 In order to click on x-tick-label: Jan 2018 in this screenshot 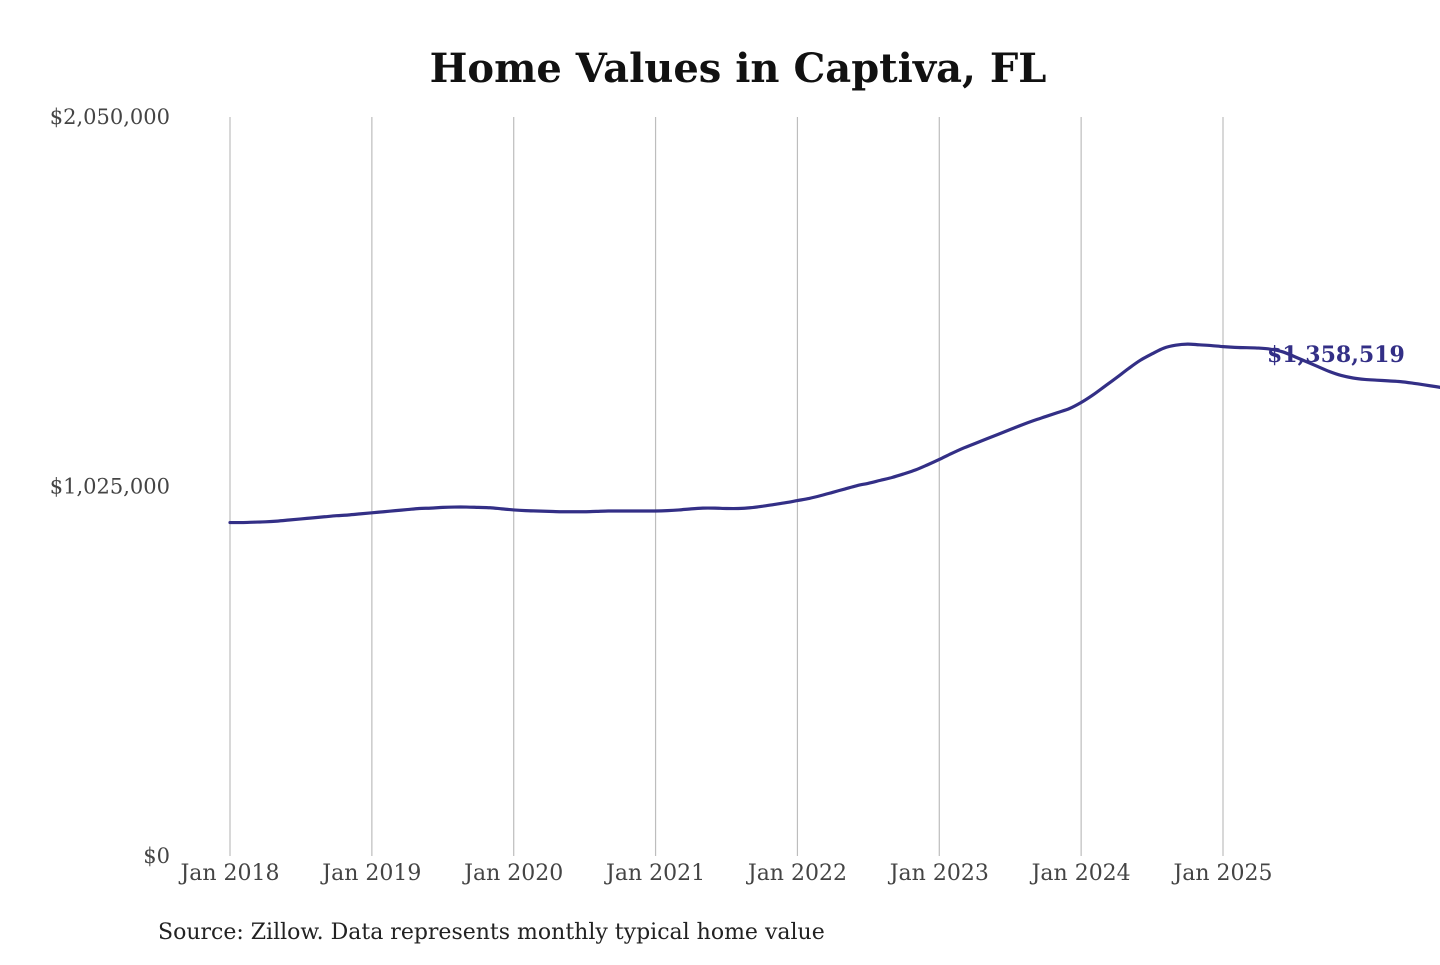, I will do `click(228, 873)`.